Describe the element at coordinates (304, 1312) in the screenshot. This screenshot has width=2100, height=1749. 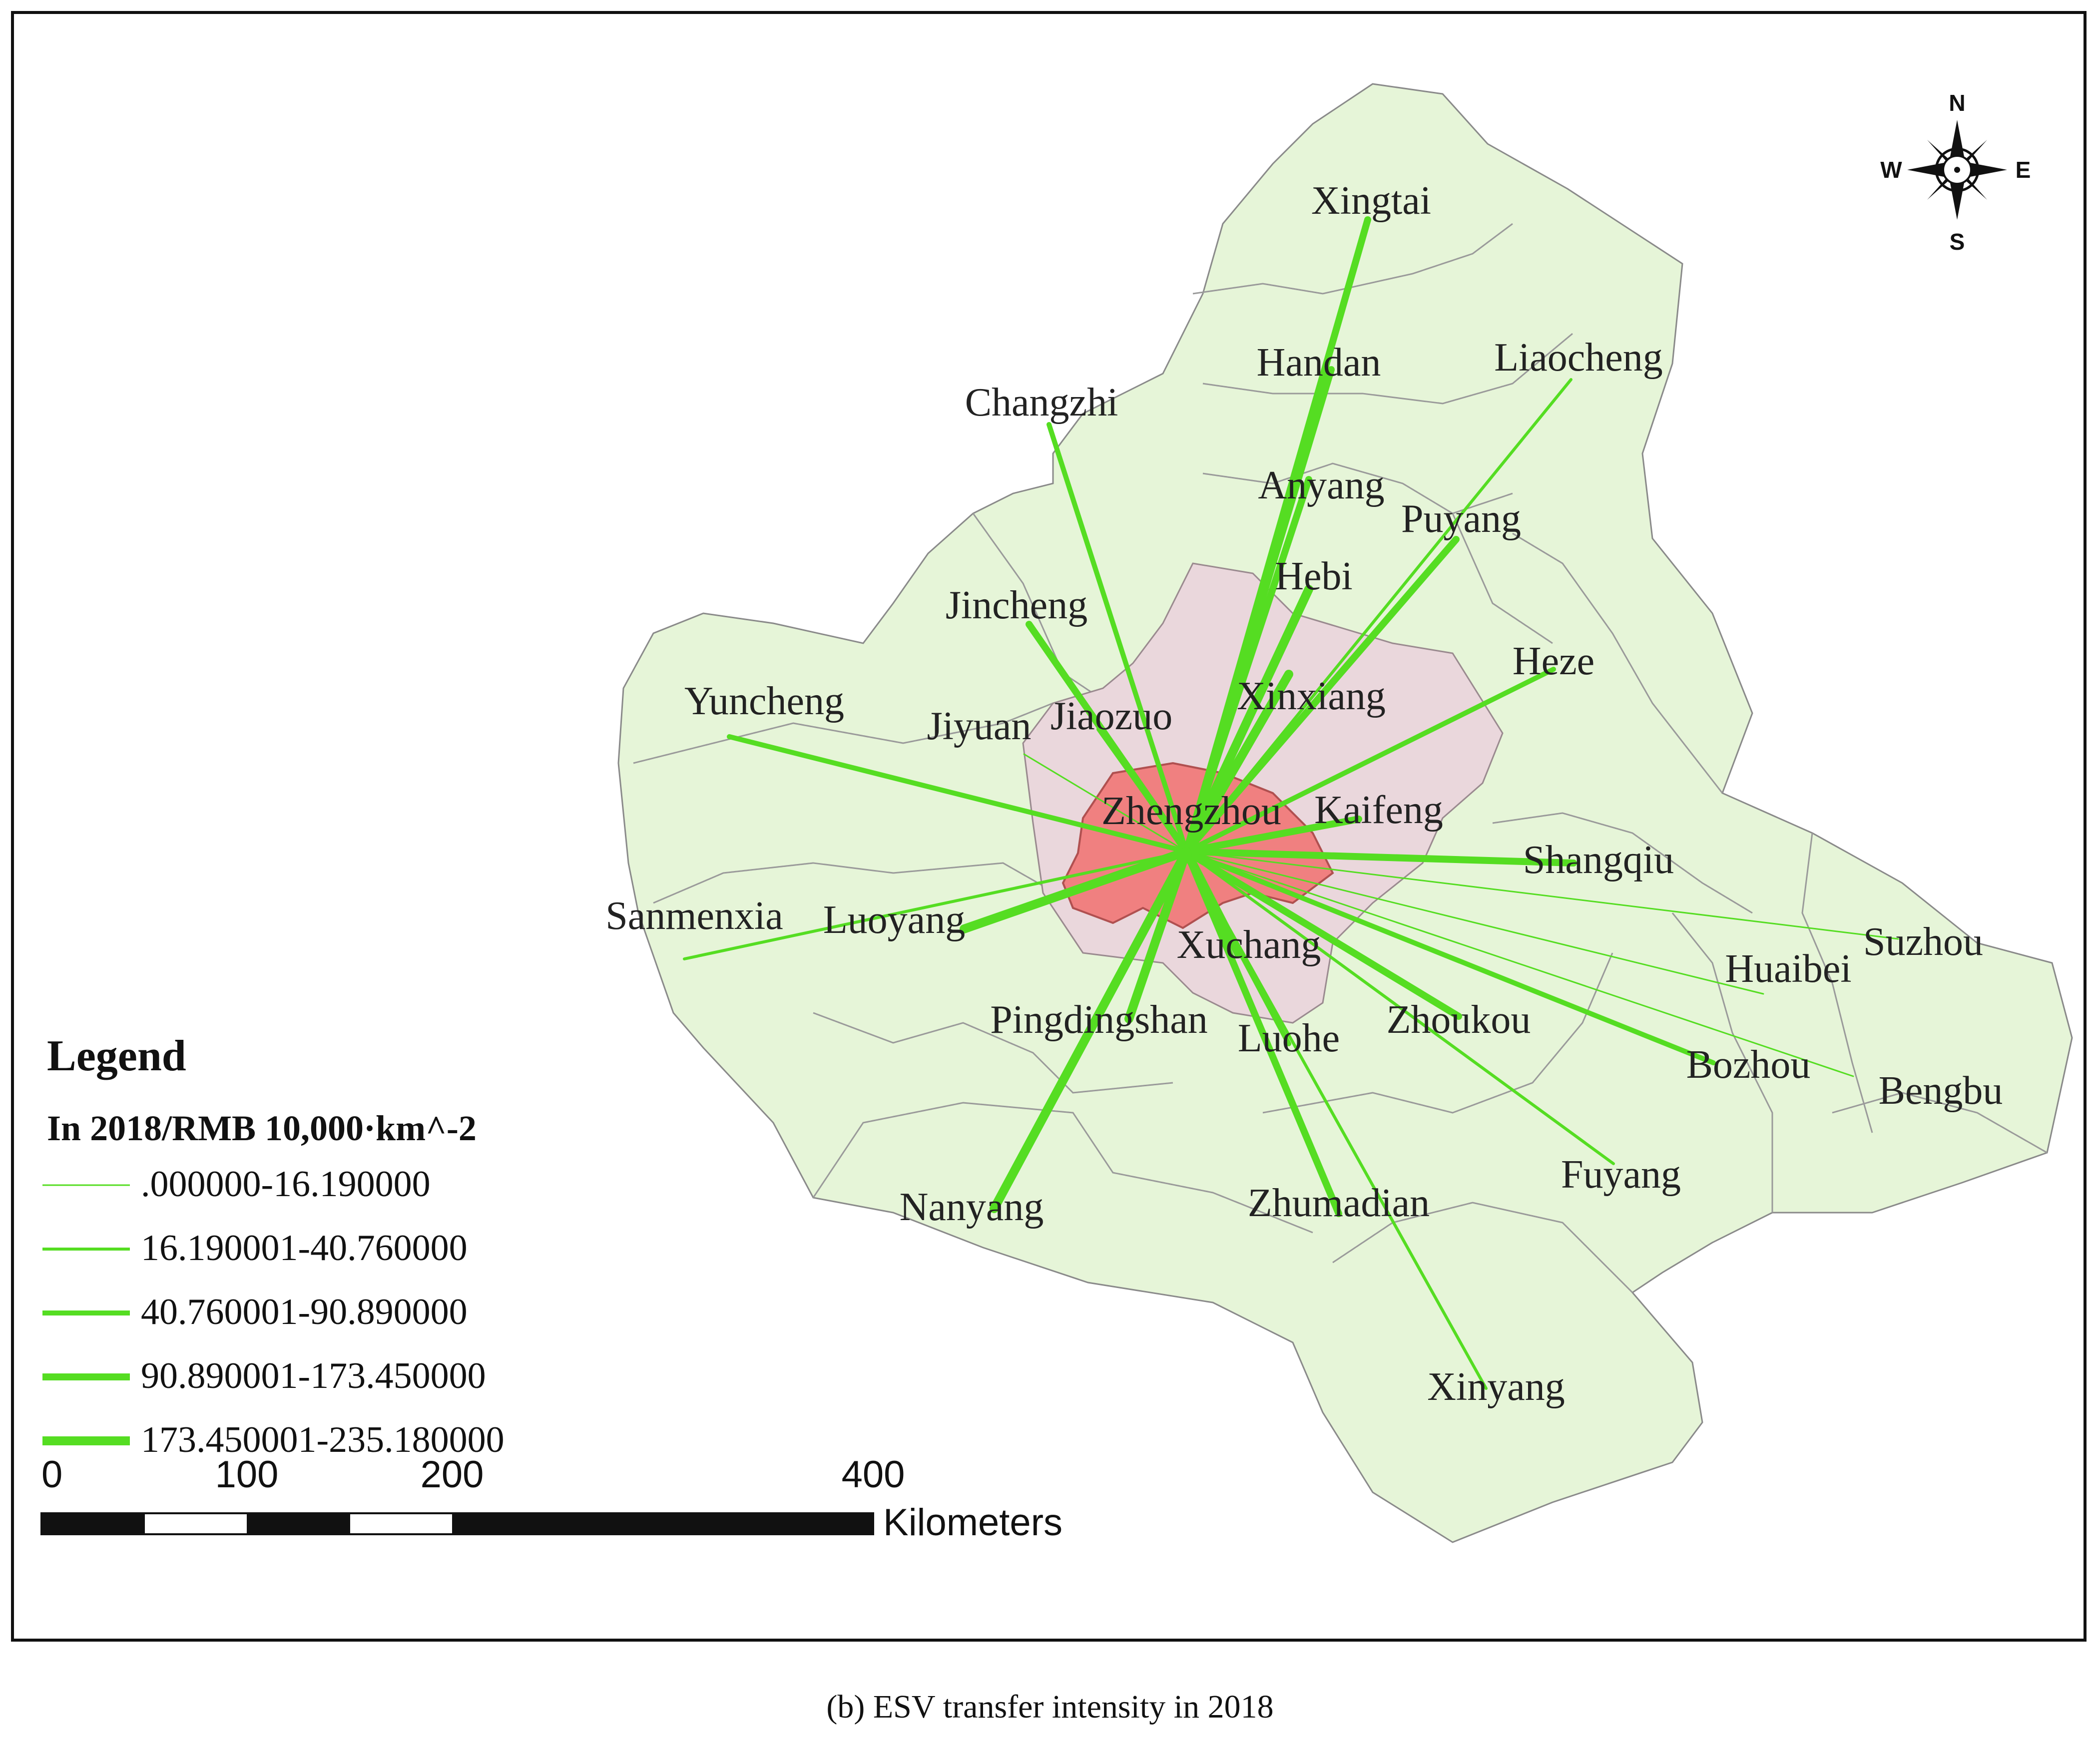
I see `legend-label-class-3: 40.760001-90.890000` at that location.